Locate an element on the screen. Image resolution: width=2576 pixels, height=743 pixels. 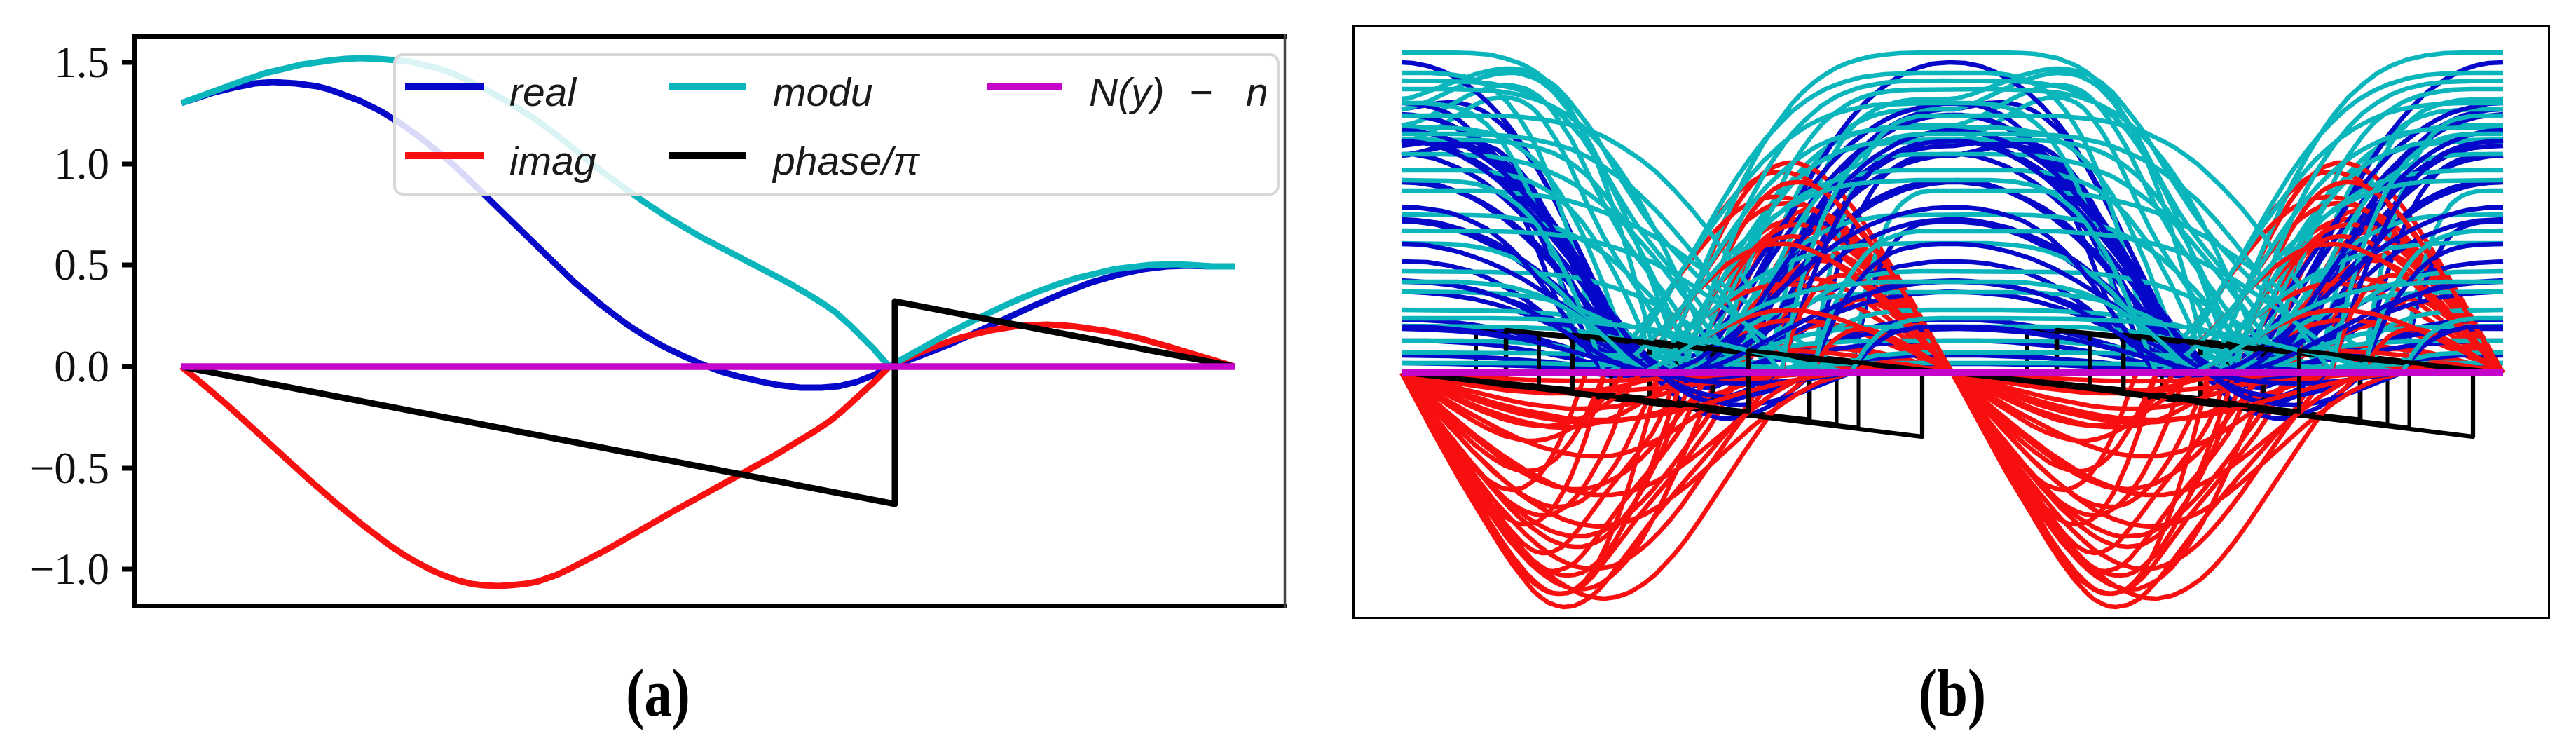
svg-text: 0.5 is located at coordinates (81, 264).